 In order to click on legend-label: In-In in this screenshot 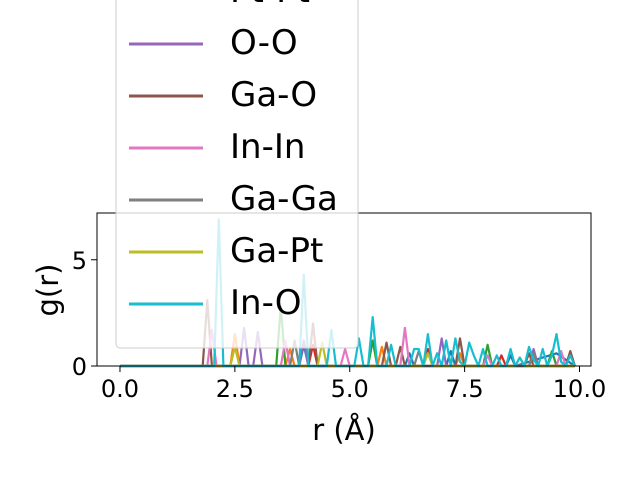, I will do `click(267, 147)`.